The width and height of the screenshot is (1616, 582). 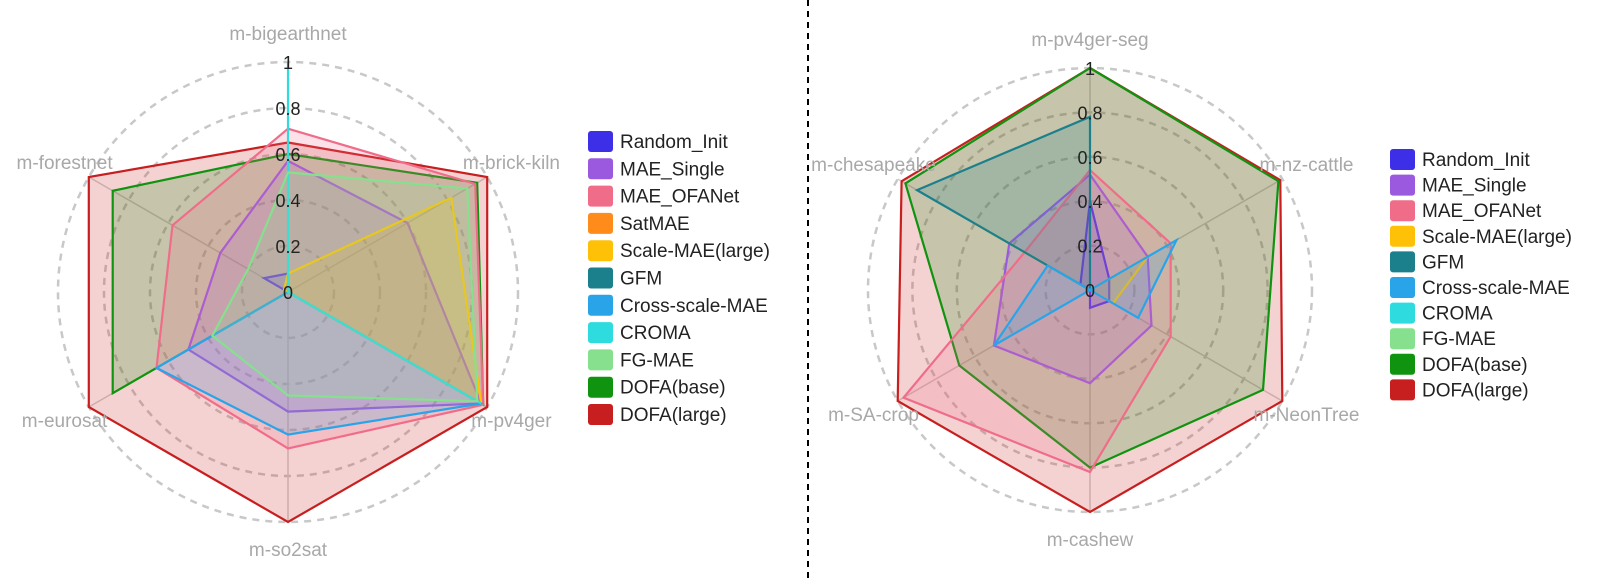 What do you see at coordinates (1307, 165) in the screenshot?
I see `axis-label-m-nz-cattle: m-nz-cattle` at bounding box center [1307, 165].